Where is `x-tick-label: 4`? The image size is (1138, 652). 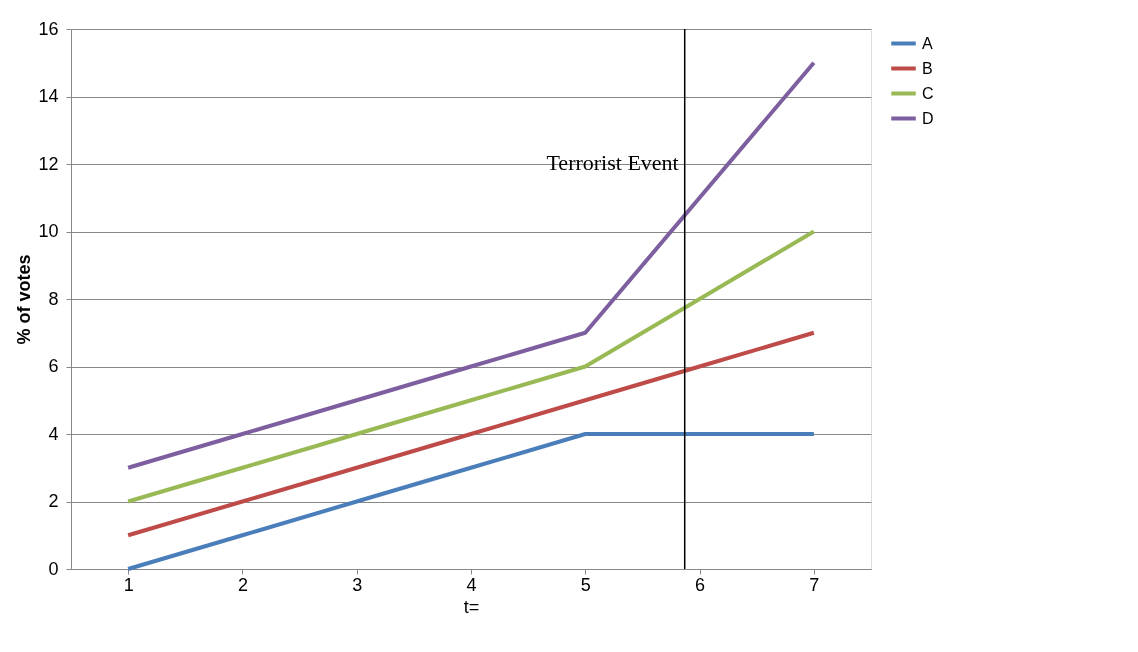
x-tick-label: 4 is located at coordinates (471, 584).